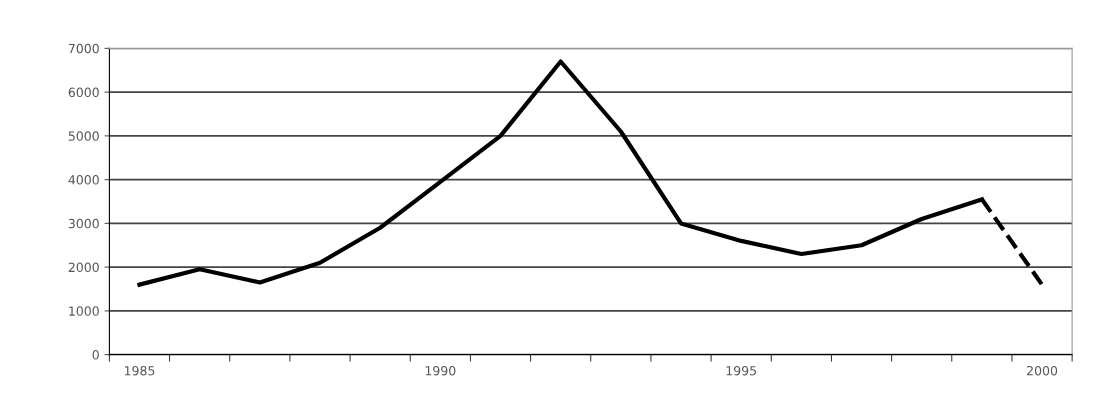 This screenshot has height=403, width=1094. What do you see at coordinates (1042, 370) in the screenshot?
I see `x-tick-label: 2000` at bounding box center [1042, 370].